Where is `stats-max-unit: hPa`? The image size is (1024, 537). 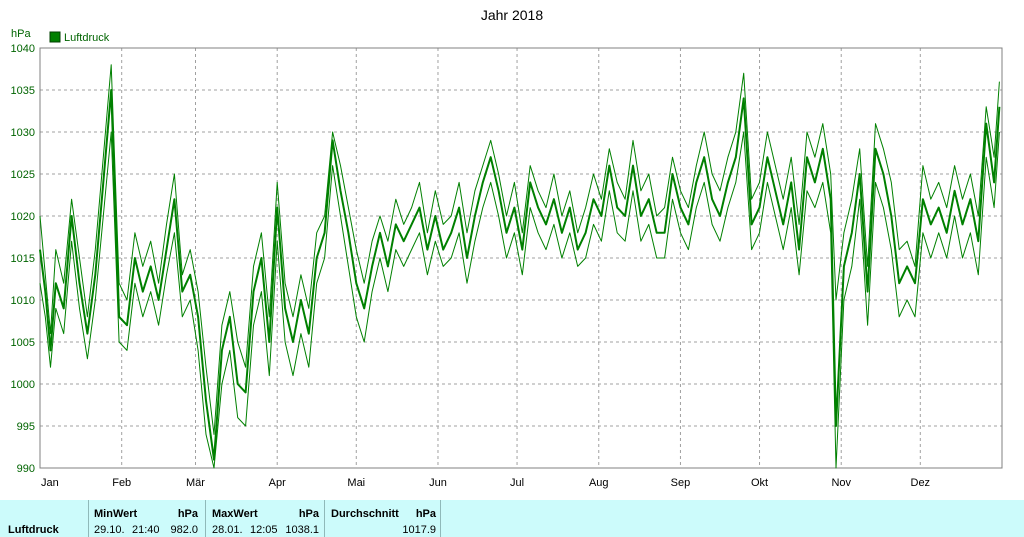
stats-max-unit: hPa is located at coordinates (308, 514).